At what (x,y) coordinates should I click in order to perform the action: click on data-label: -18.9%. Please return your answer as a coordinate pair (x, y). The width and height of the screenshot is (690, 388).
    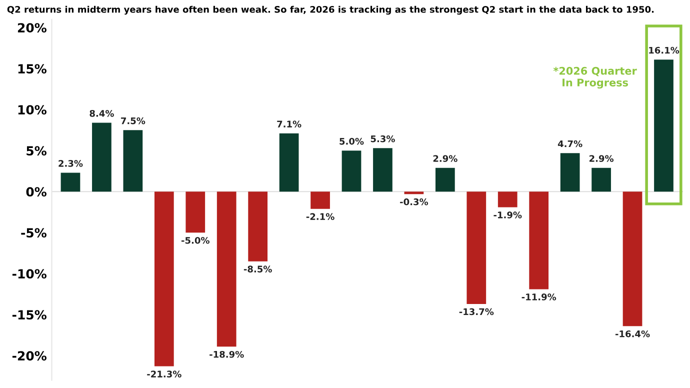
    Looking at the image, I should click on (227, 354).